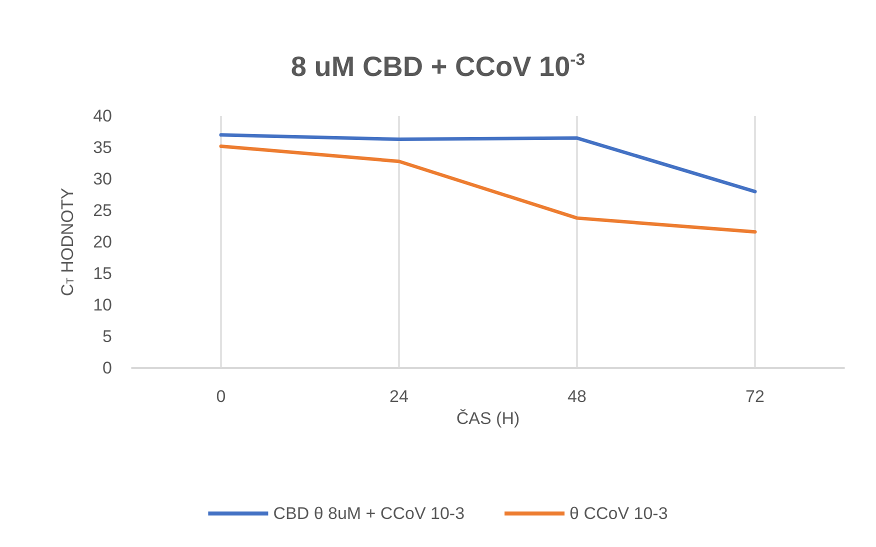 Image resolution: width=876 pixels, height=547 pixels. What do you see at coordinates (619, 513) in the screenshot?
I see `legend-label: θ CCoV 10-3` at bounding box center [619, 513].